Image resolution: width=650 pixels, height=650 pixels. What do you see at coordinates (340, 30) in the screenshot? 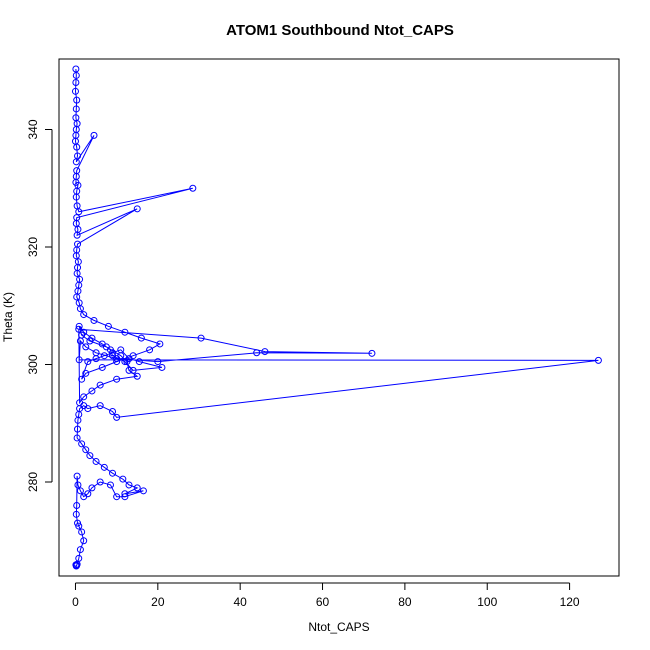
I see `chart-title: ATOM1 Southbound Ntot_CAPS` at bounding box center [340, 30].